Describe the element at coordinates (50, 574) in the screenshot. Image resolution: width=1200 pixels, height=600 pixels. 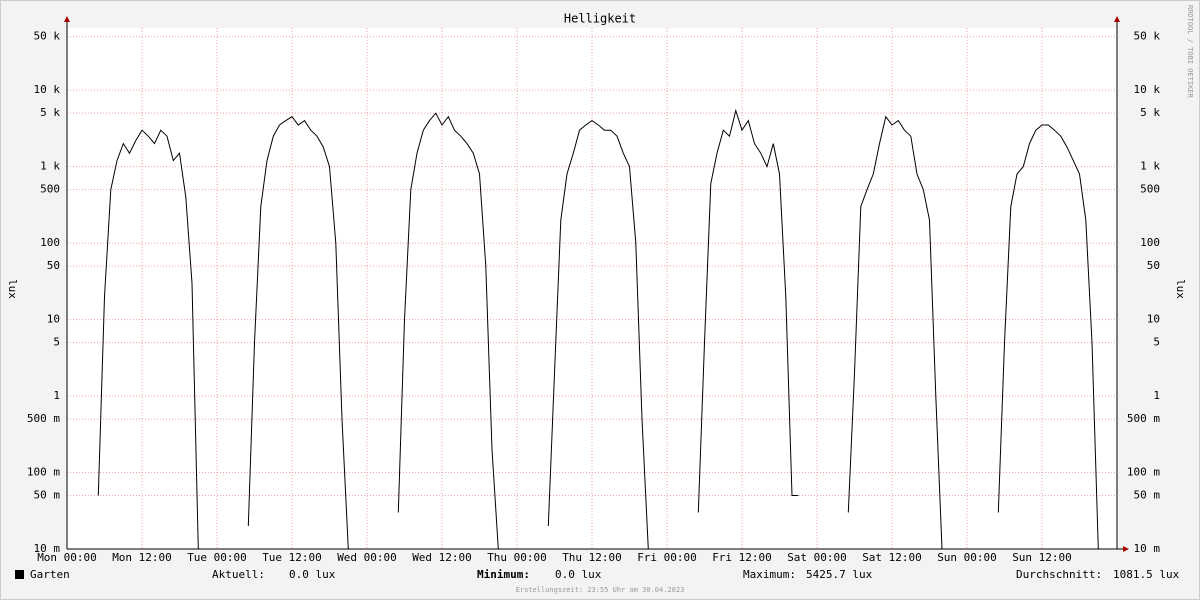
I see `legend-label: Garten` at that location.